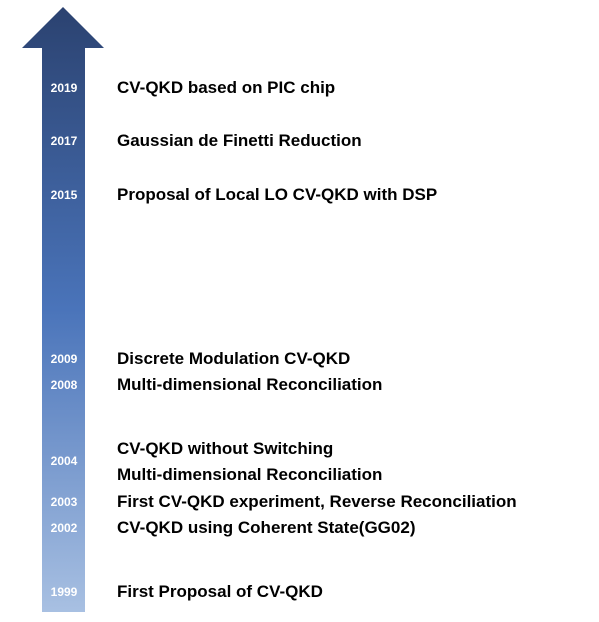 The image size is (599, 622). What do you see at coordinates (64, 528) in the screenshot?
I see `year-label-2002: 2002` at bounding box center [64, 528].